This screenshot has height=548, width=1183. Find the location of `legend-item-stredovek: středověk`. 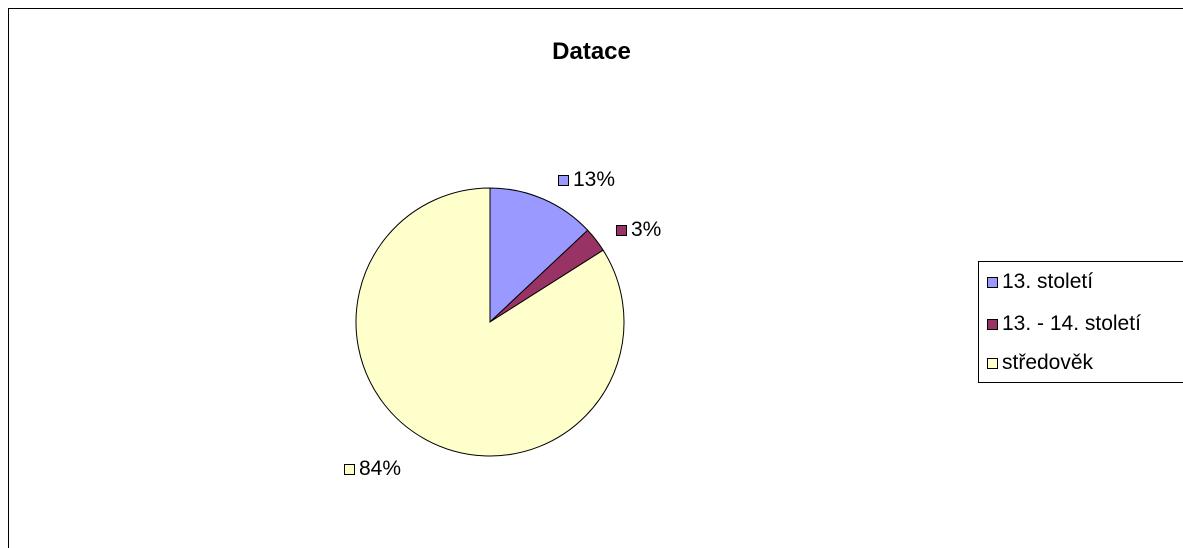

legend-item-stredovek: středověk is located at coordinates (1040, 363).